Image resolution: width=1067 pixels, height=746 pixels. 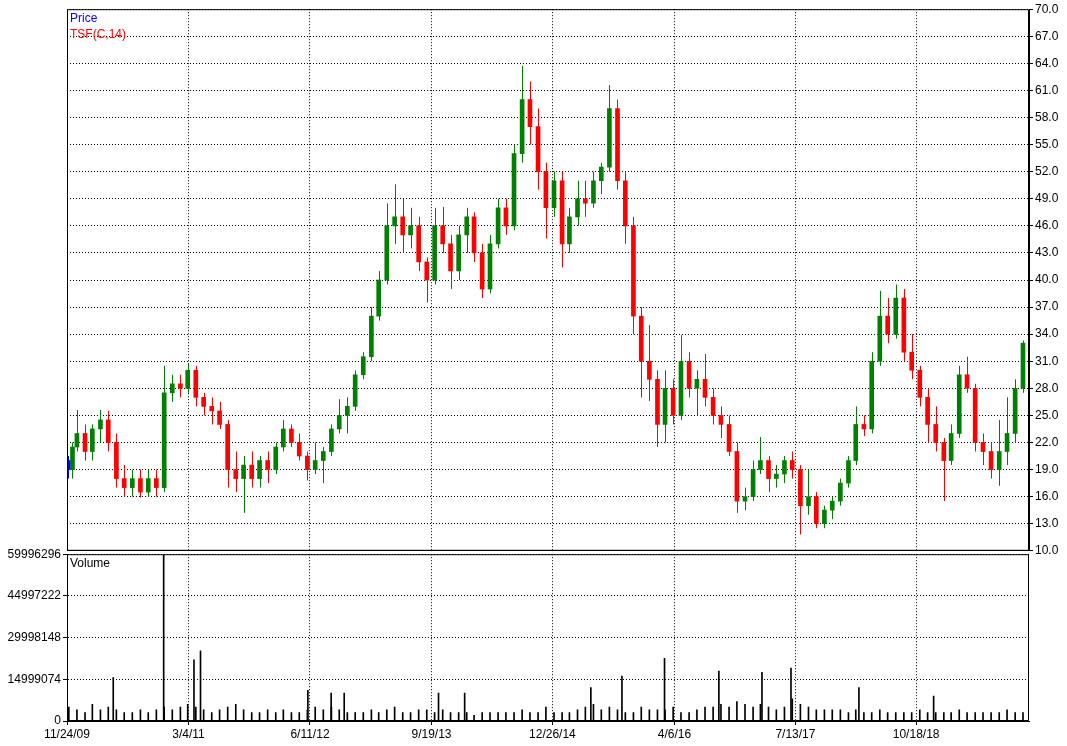 What do you see at coordinates (1047, 35) in the screenshot?
I see `y-tick-label: 67.0` at bounding box center [1047, 35].